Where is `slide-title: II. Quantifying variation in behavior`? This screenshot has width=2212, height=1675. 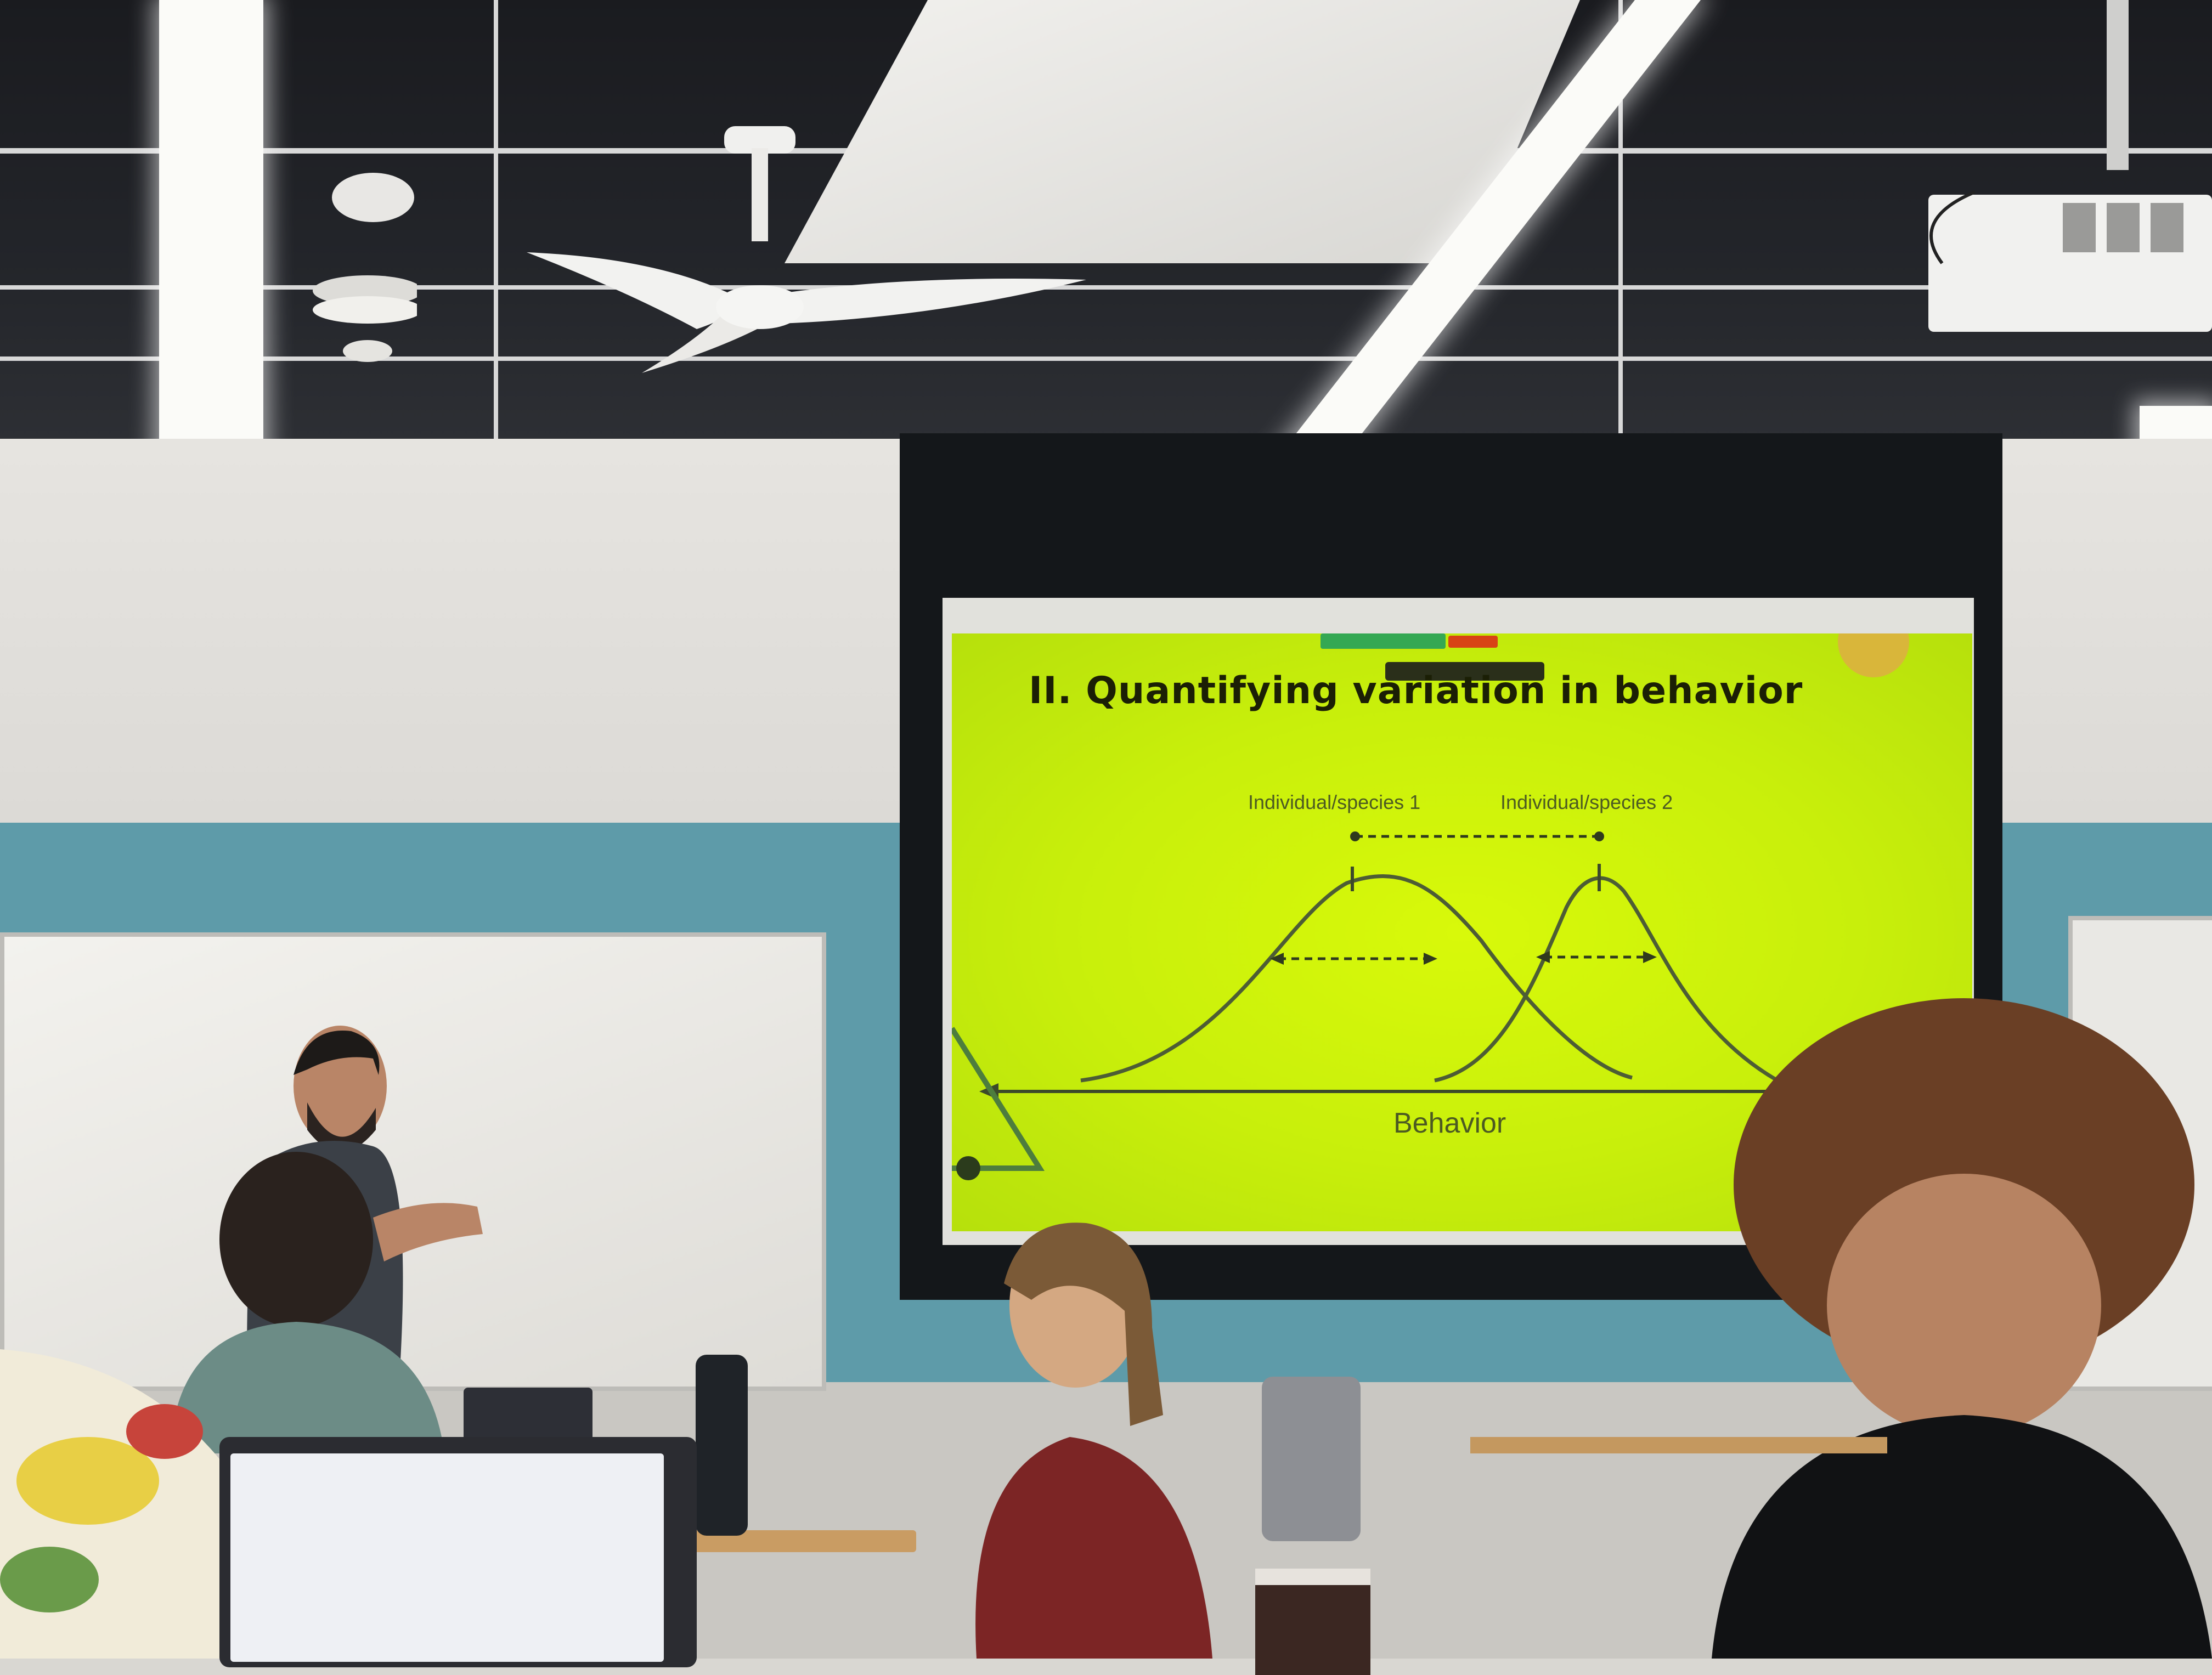
slide-title: II. Quantifying variation in behavior is located at coordinates (1416, 690).